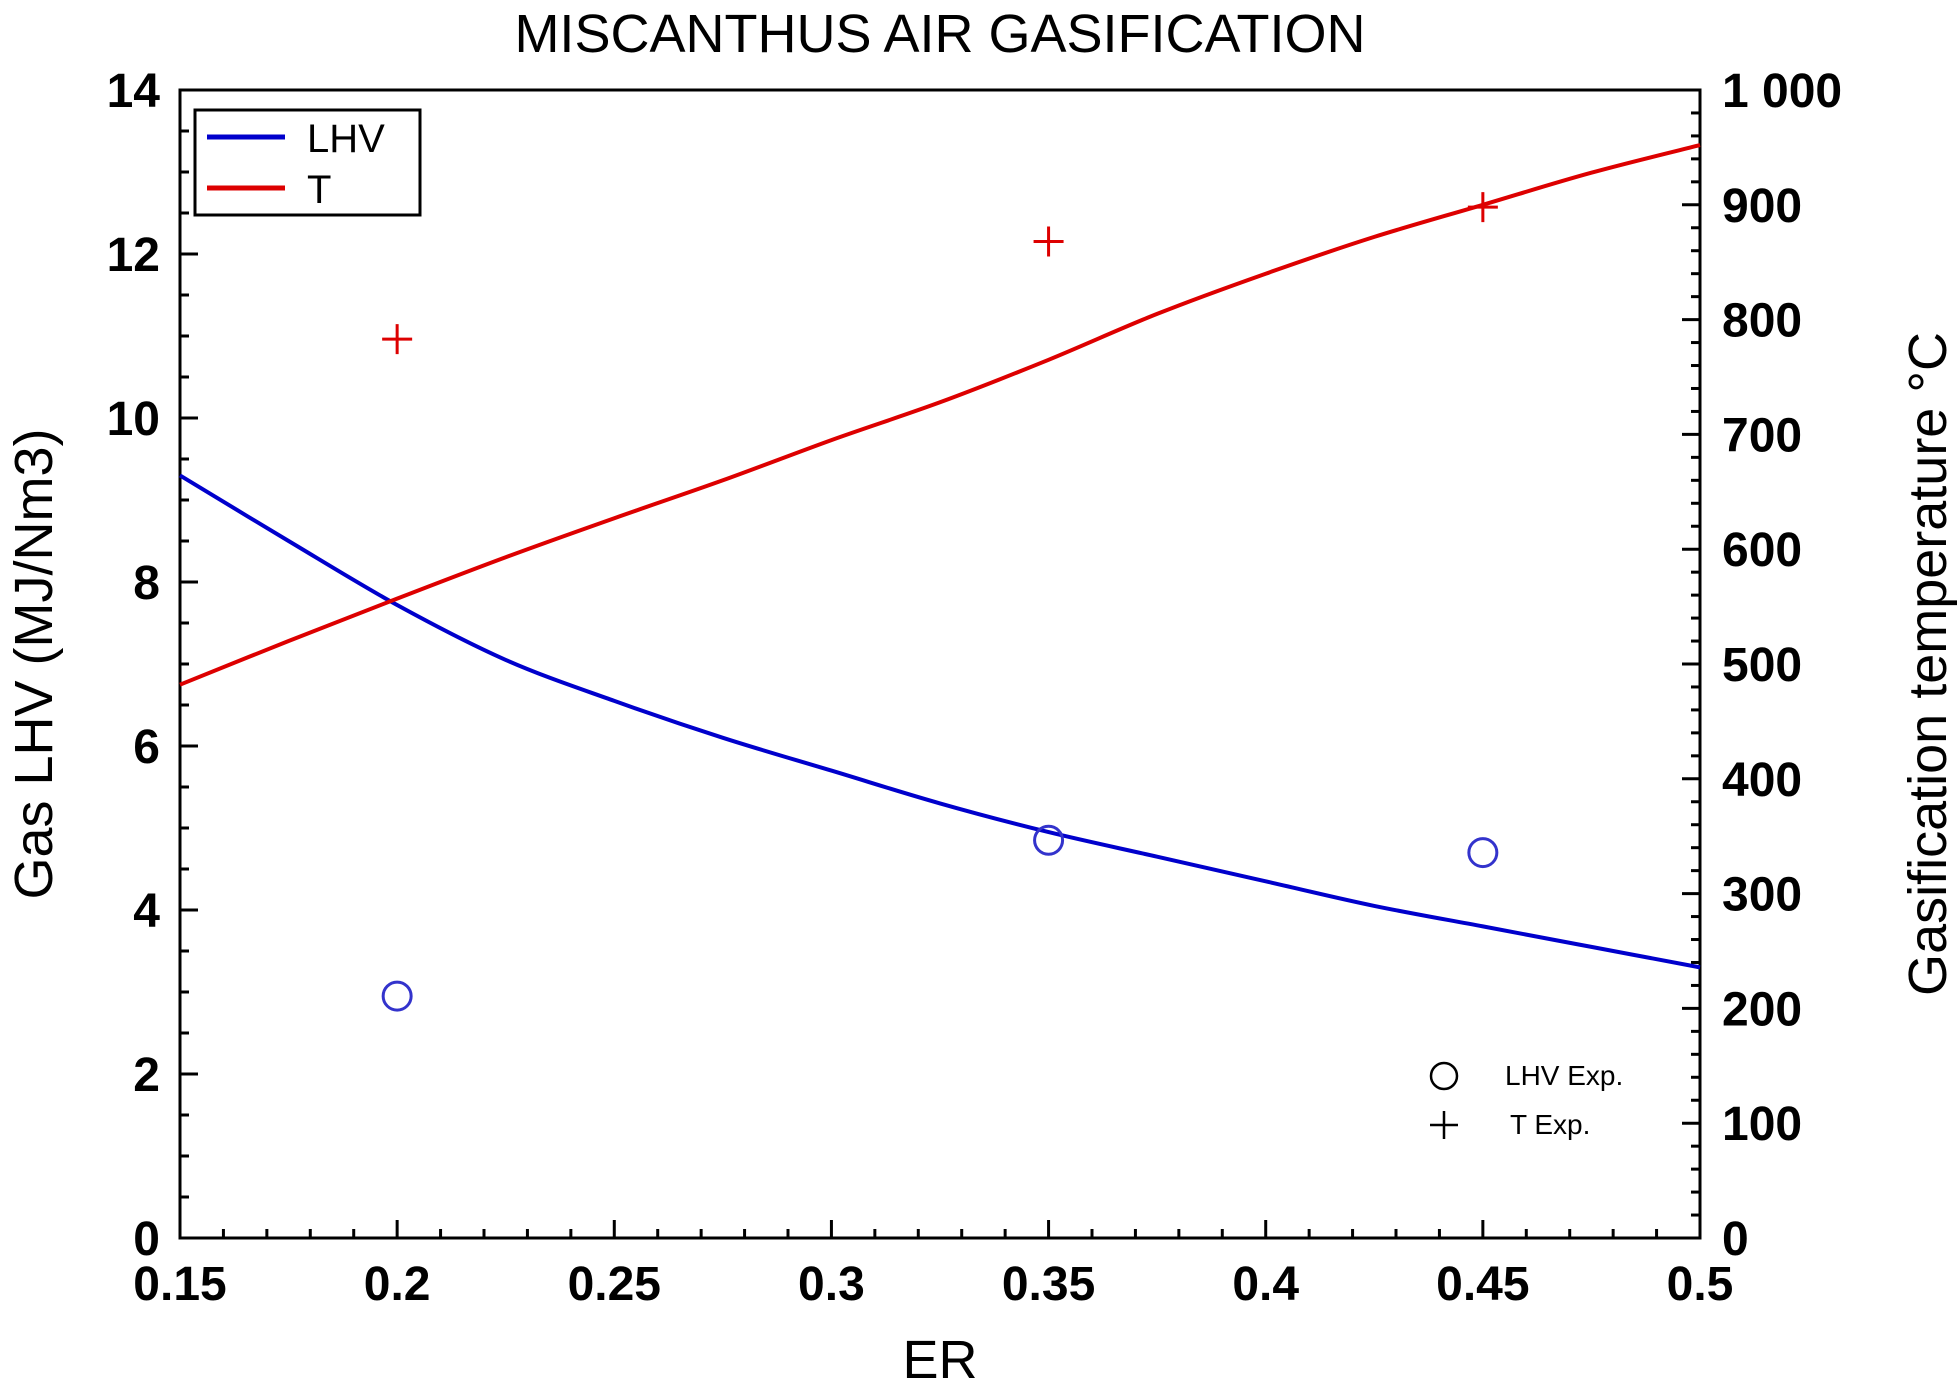 The image size is (1957, 1389). I want to click on chart-title: MISCANTHUS AIR GASIFICATION, so click(939, 34).